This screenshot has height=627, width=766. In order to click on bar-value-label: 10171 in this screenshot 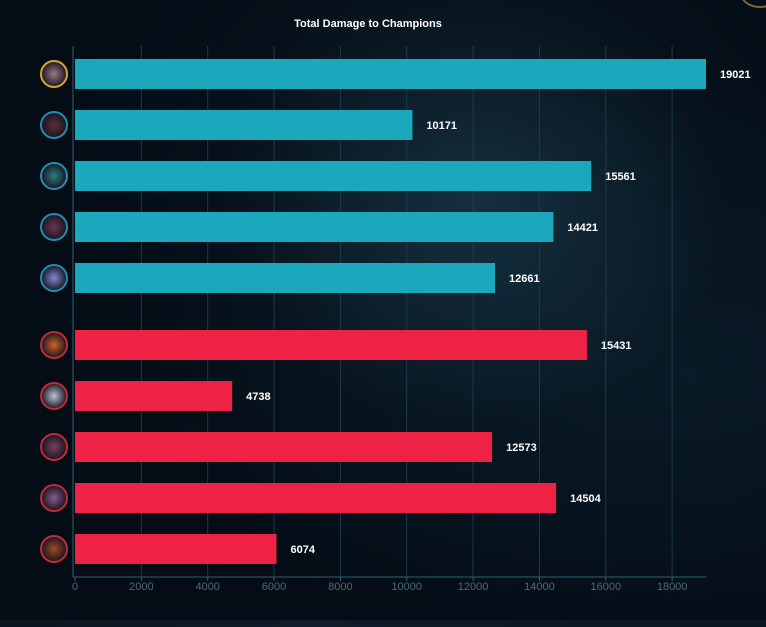, I will do `click(441, 126)`.